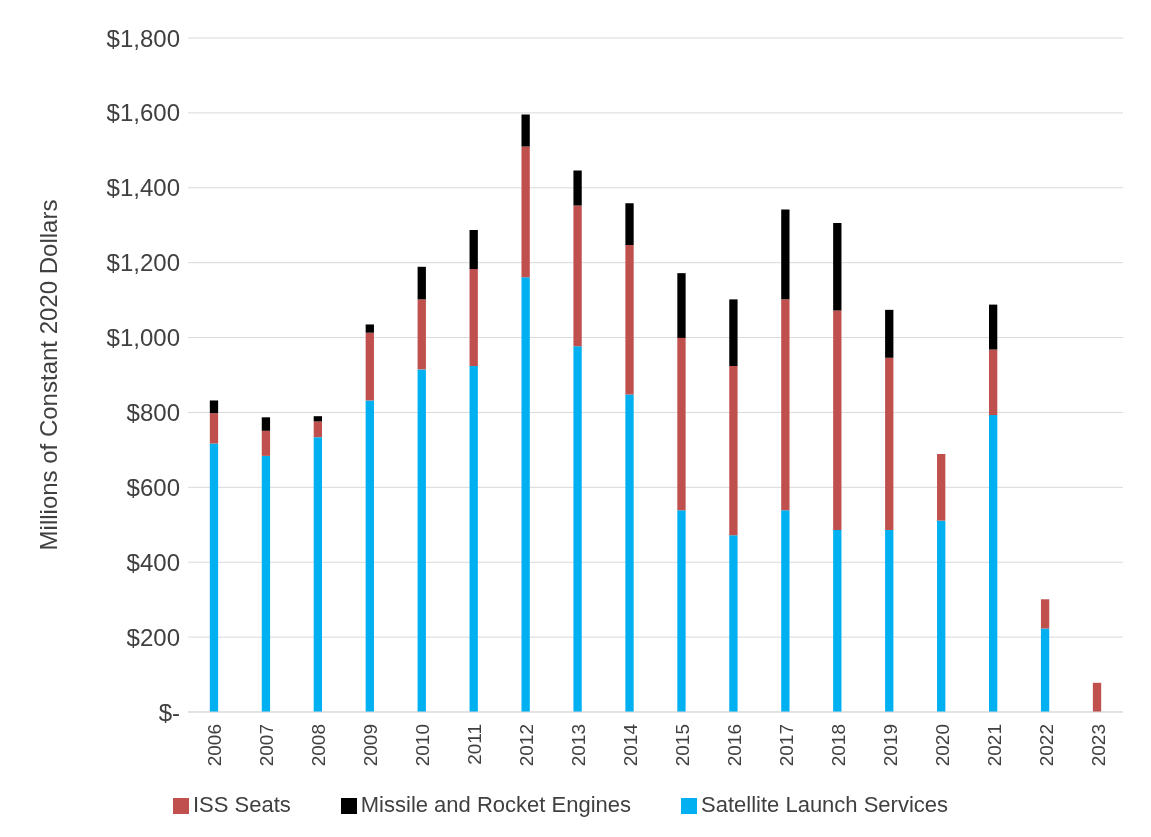 This screenshot has height=837, width=1151. Describe the element at coordinates (48, 375) in the screenshot. I see `y-axis-title: Millions of Constant 2020 Dollars` at that location.